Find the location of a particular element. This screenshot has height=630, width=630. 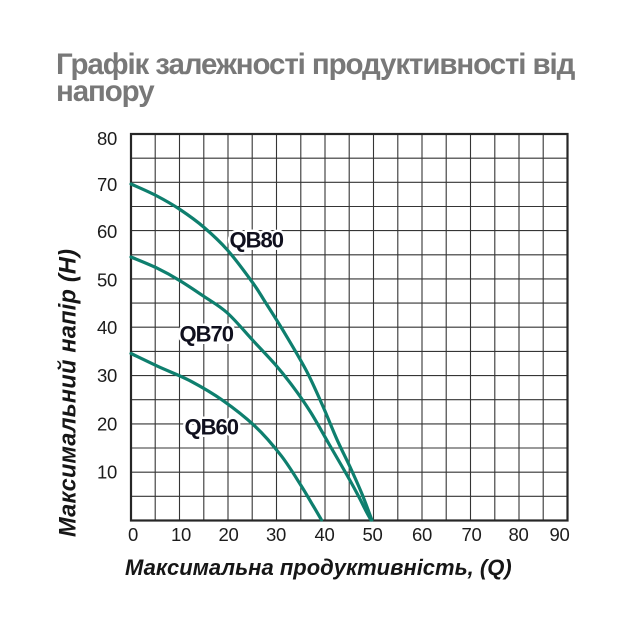

svg-text:Максимальна продуктивність, (Q: Максимальна продуктивність, (Q) is located at coordinates (318, 567).